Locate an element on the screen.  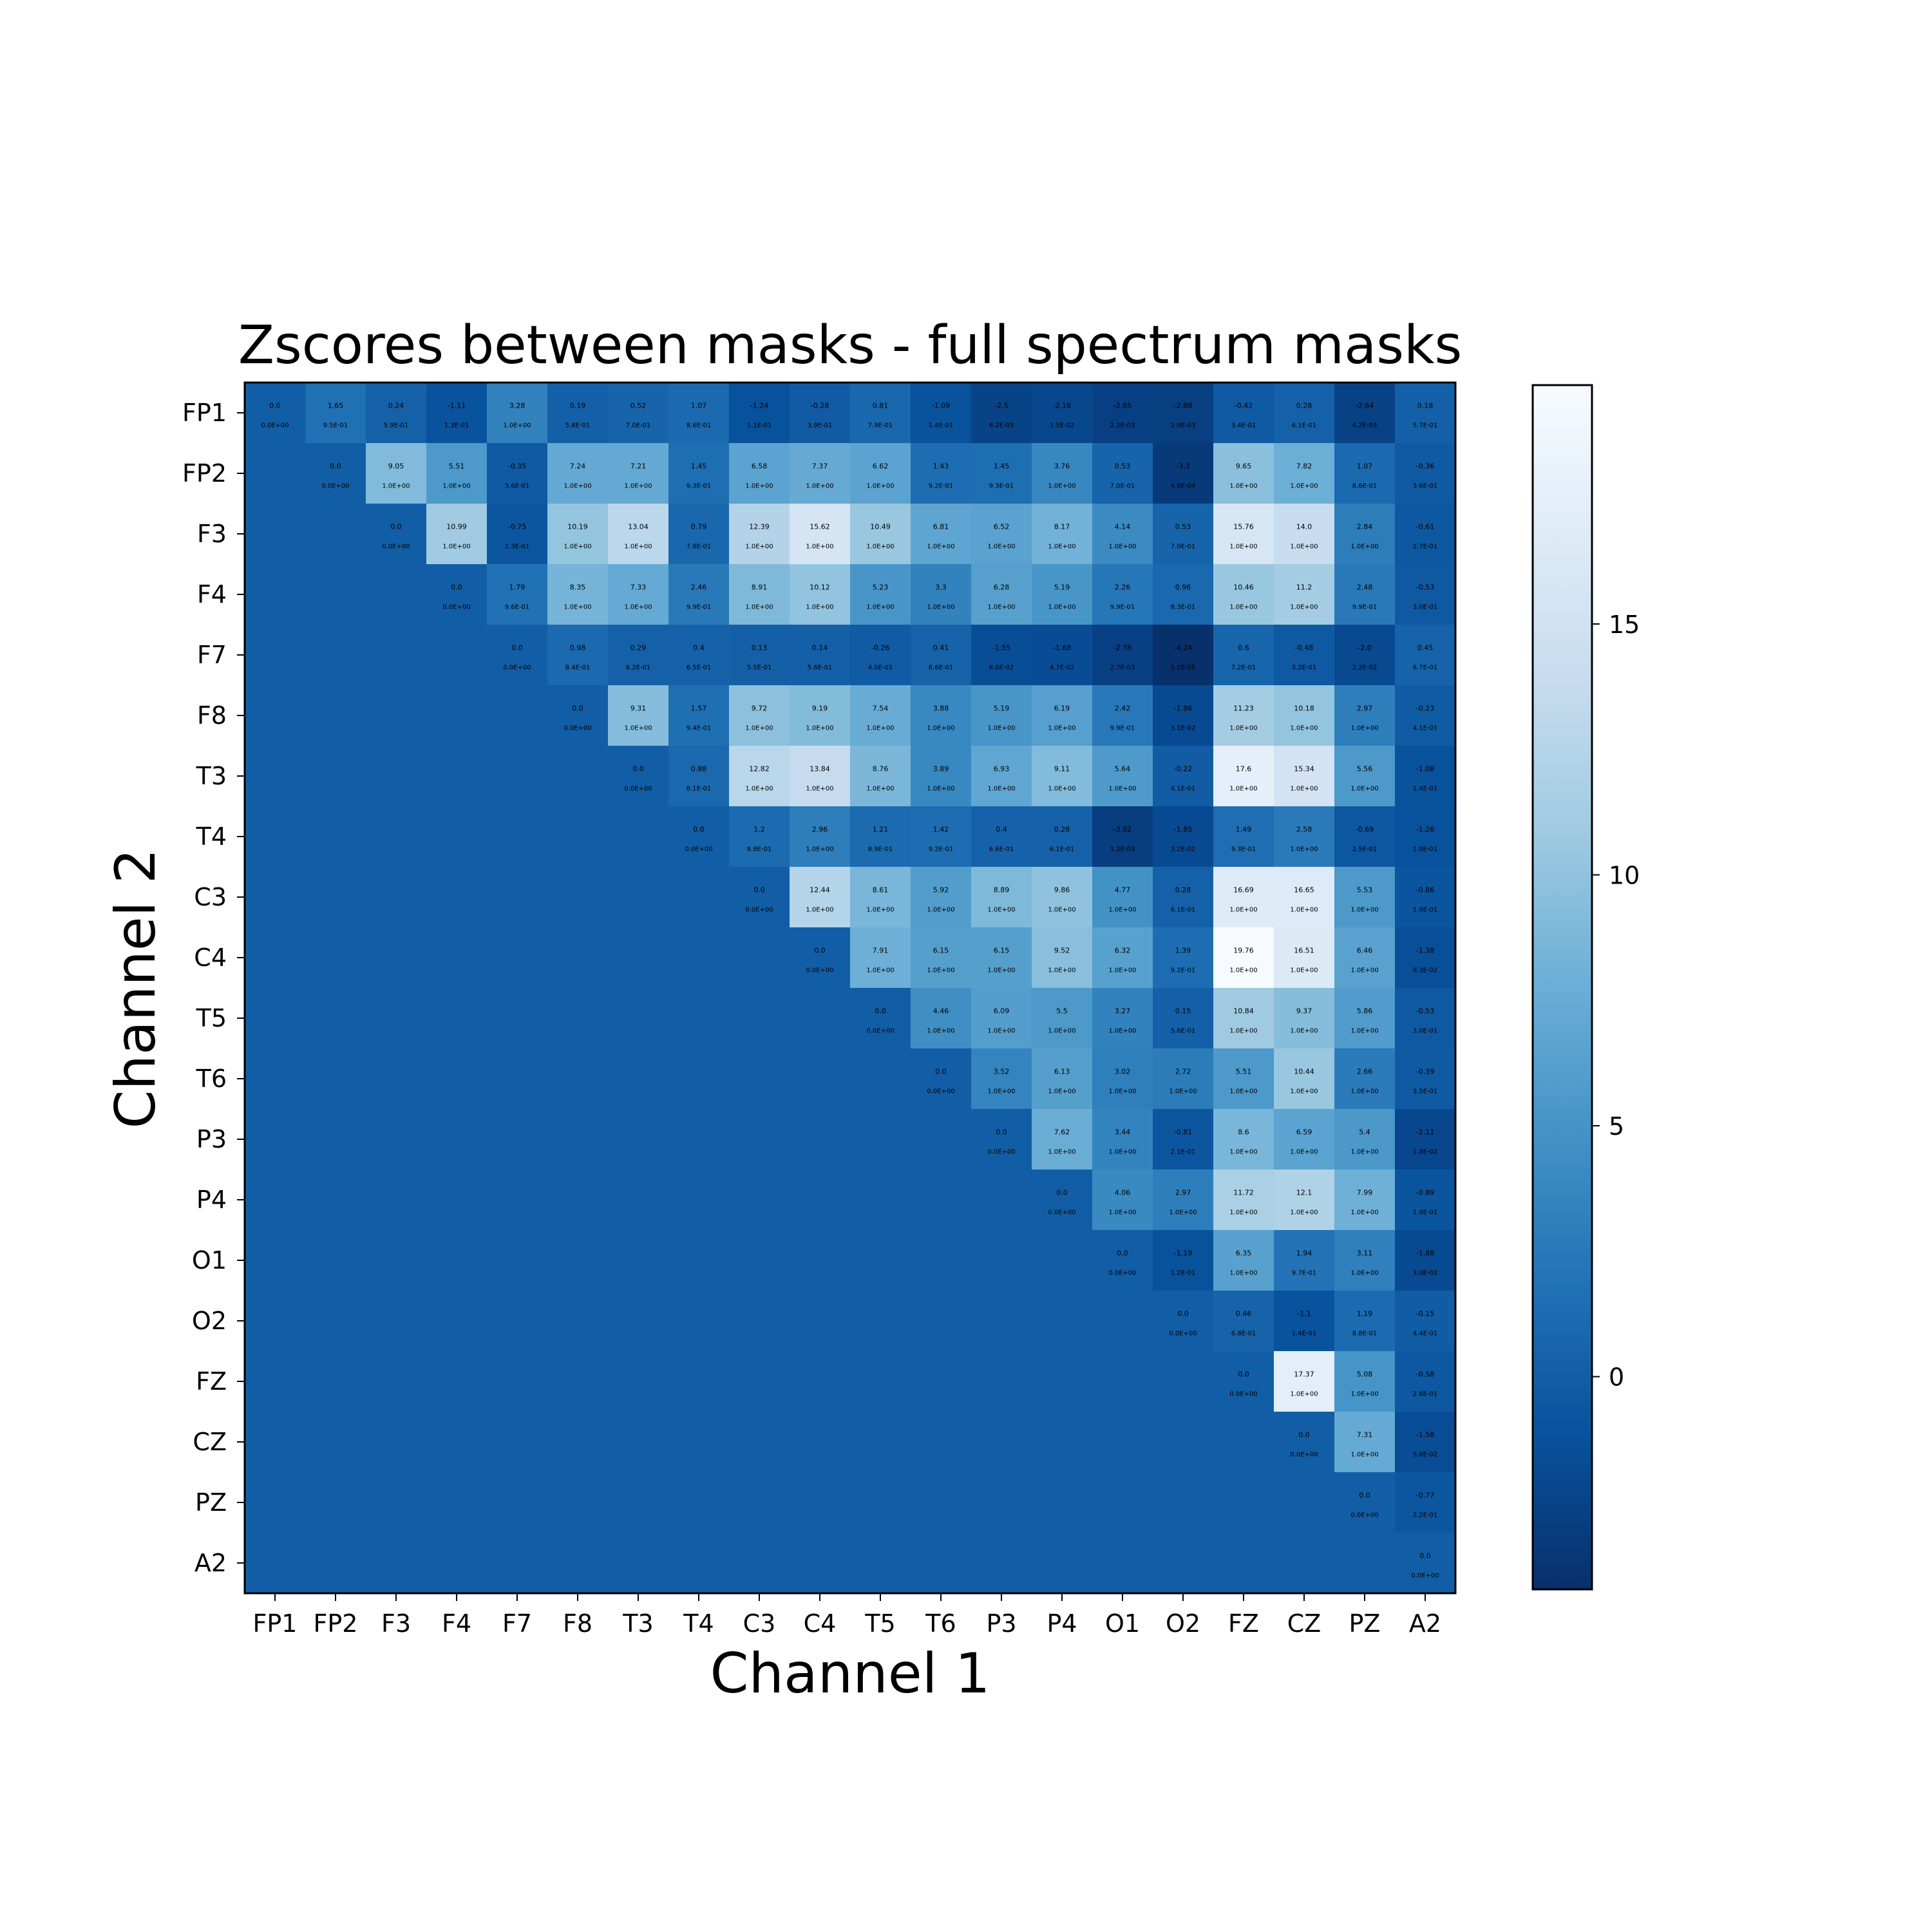
heatmap-cell-fp2-cz is located at coordinates (1304, 474).